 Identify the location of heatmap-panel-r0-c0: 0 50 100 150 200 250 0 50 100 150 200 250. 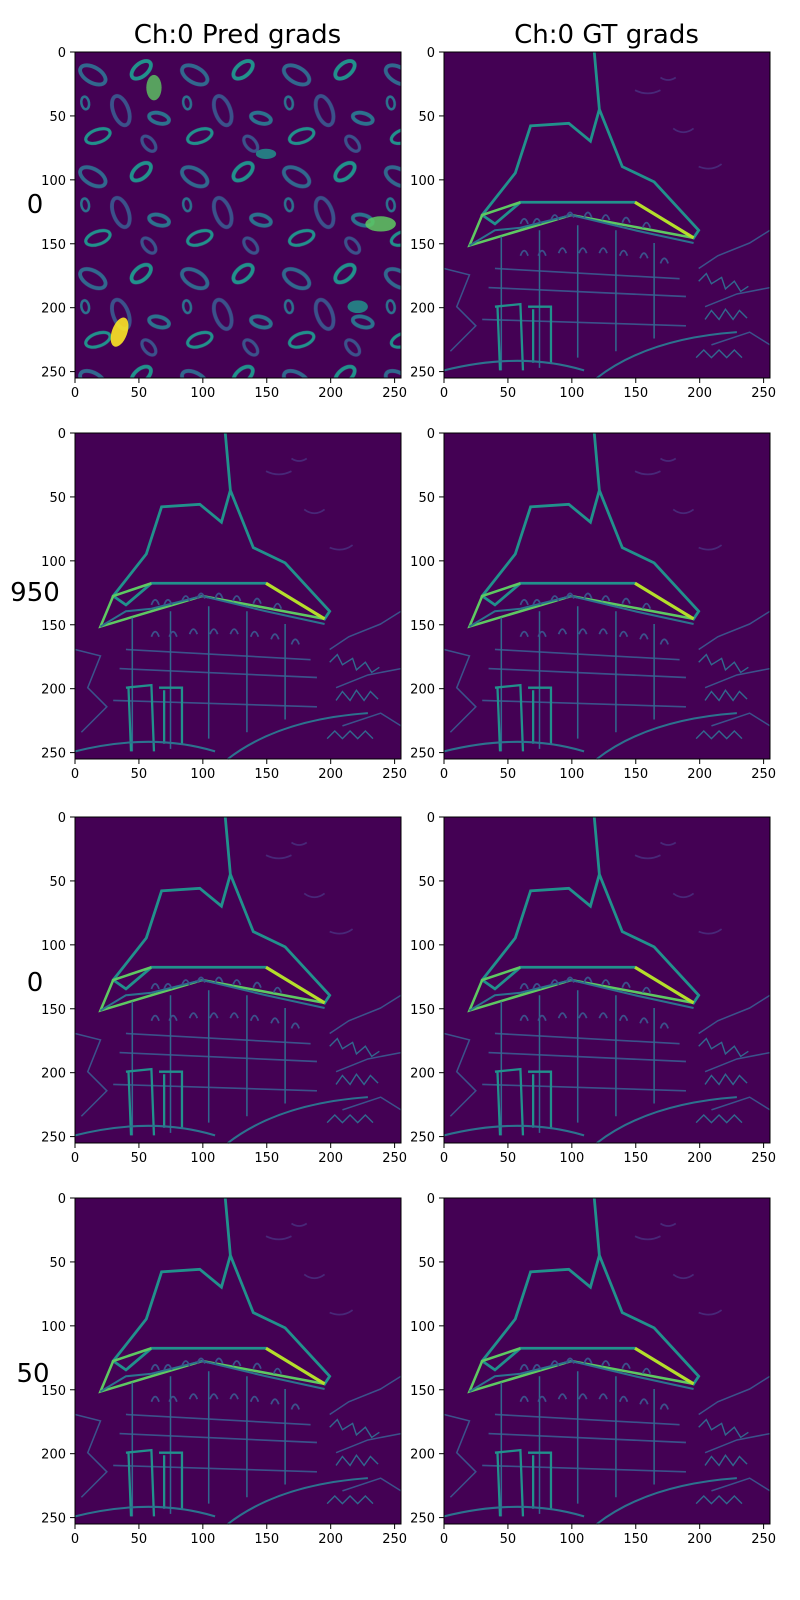
(224, 223).